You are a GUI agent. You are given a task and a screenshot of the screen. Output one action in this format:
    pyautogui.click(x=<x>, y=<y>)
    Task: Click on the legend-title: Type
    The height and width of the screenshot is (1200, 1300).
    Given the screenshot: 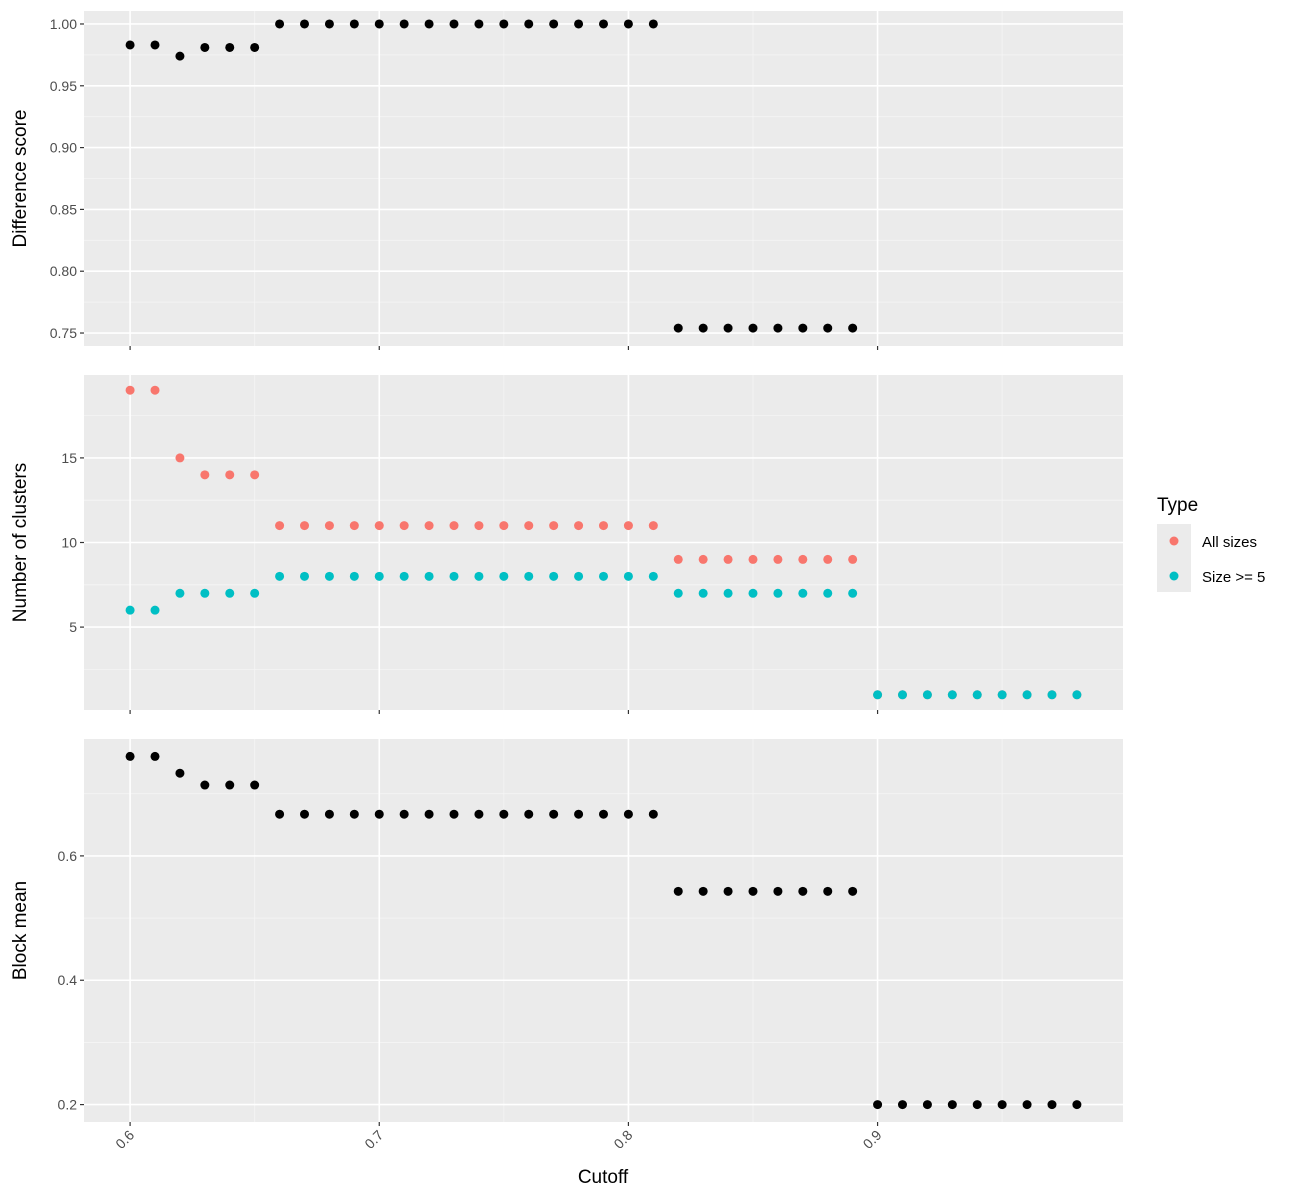 What is the action you would take?
    pyautogui.click(x=1177, y=505)
    